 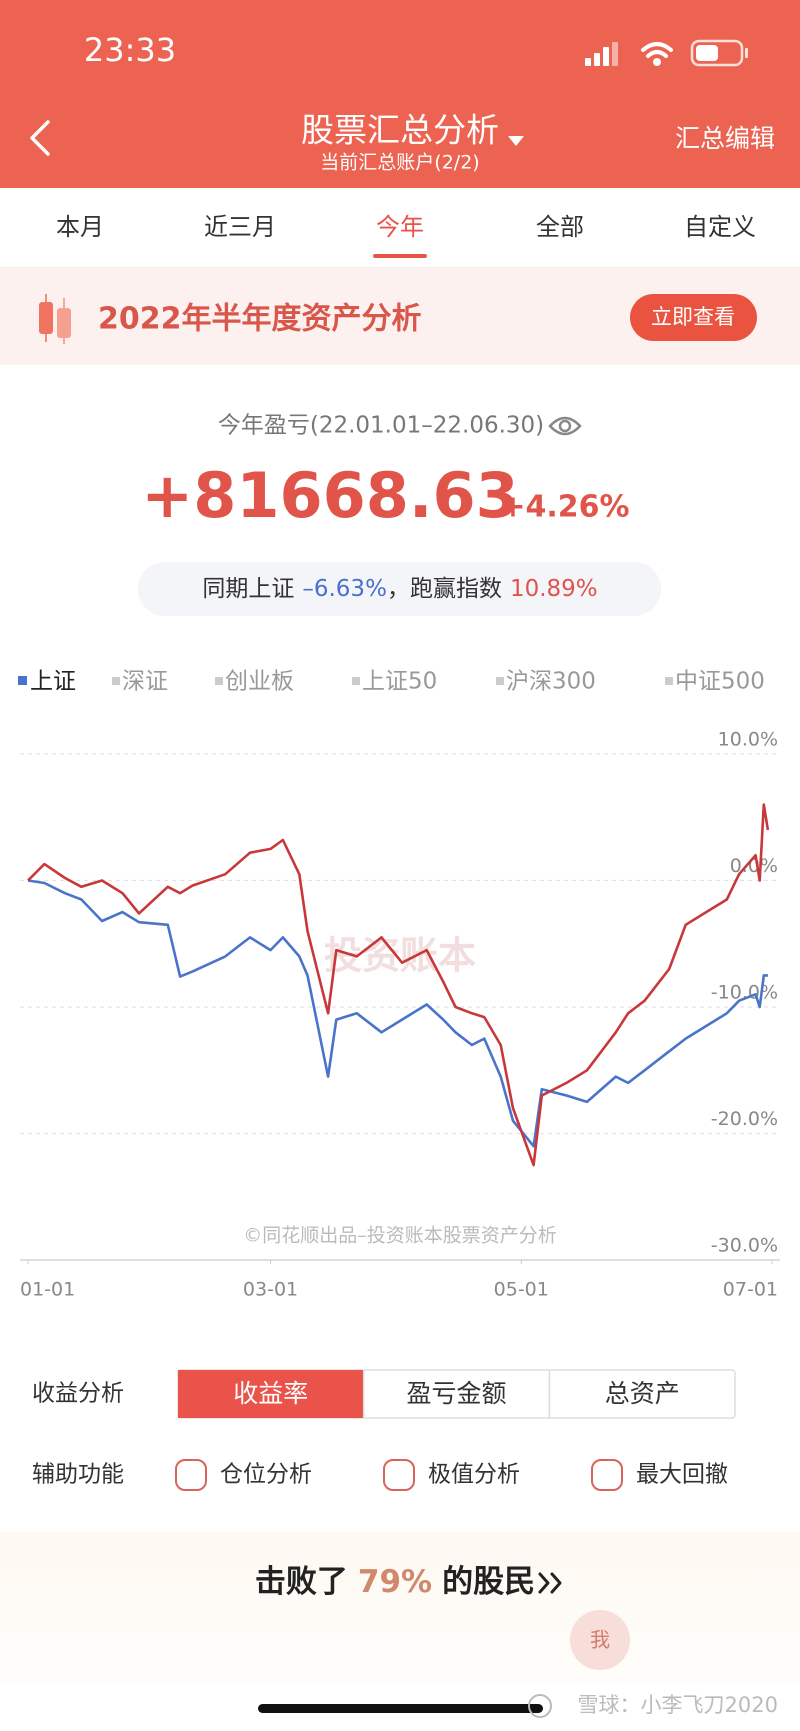 What do you see at coordinates (678, 1705) in the screenshot?
I see `watermark: 雪球：小李飞刀2020` at bounding box center [678, 1705].